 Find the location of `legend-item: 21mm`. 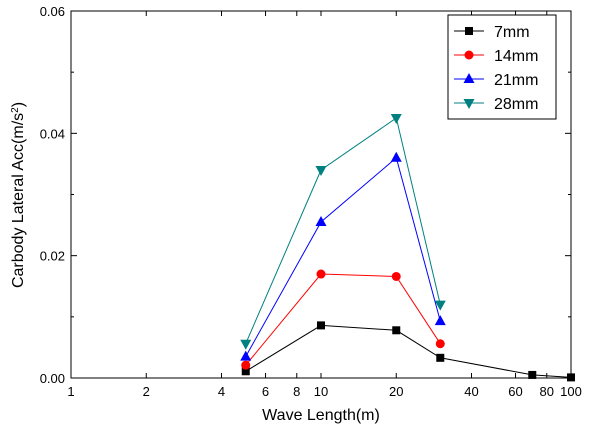

legend-item: 21mm is located at coordinates (496, 80).